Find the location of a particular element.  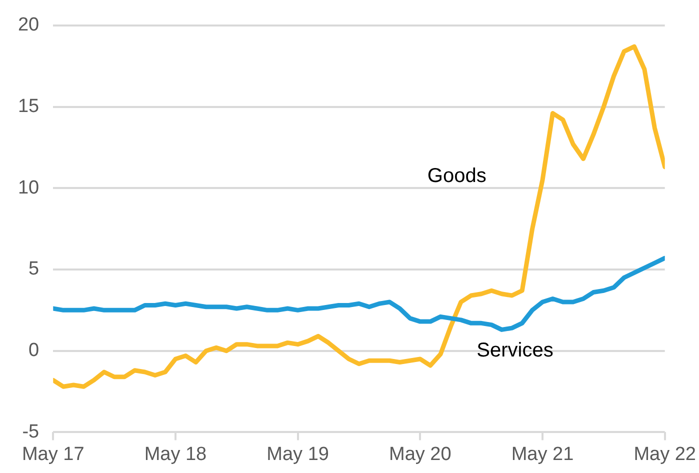

x-tick-label: May 17 is located at coordinates (53, 454).